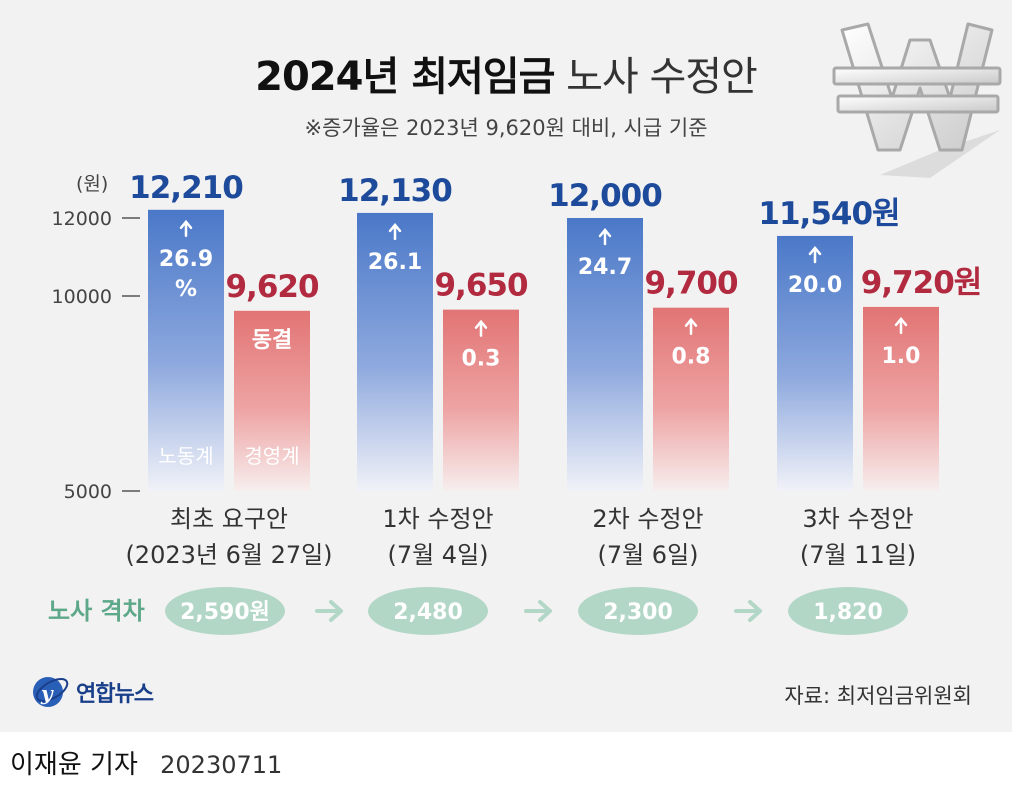 The height and width of the screenshot is (792, 1012). Describe the element at coordinates (690, 284) in the screenshot. I see `mgmt-value-label-2: 9,700` at that location.